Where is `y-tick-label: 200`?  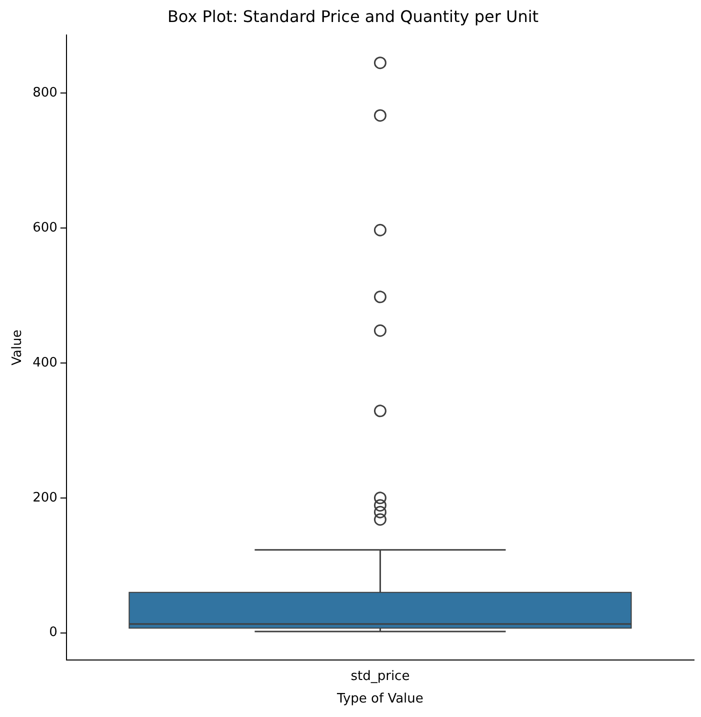
y-tick-label: 200 is located at coordinates (45, 498).